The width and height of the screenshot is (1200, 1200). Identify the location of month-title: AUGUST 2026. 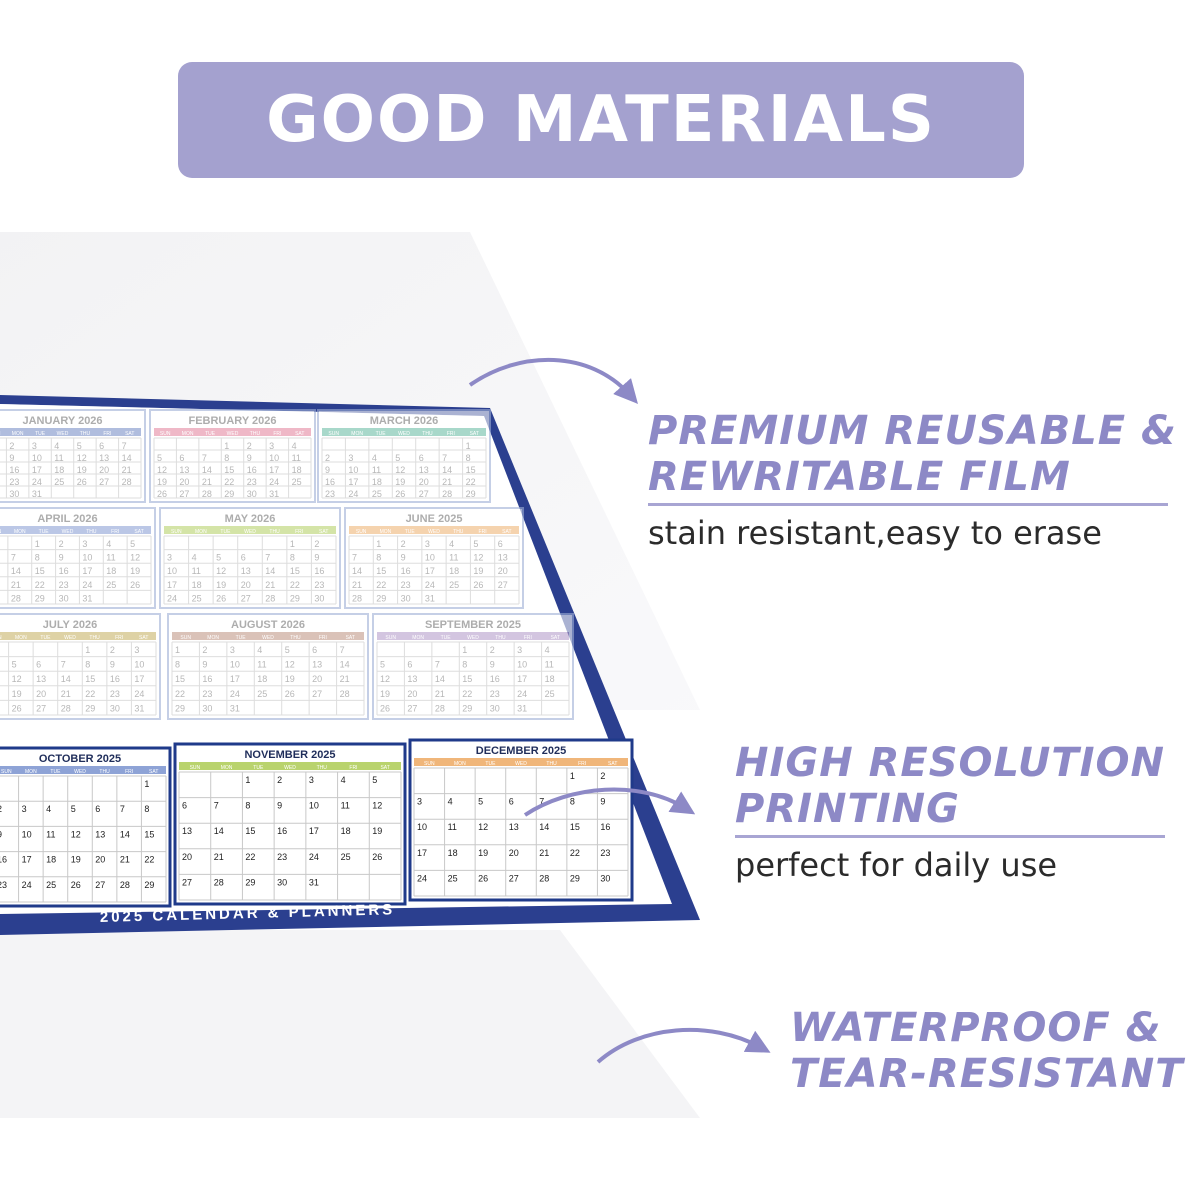
(268, 625).